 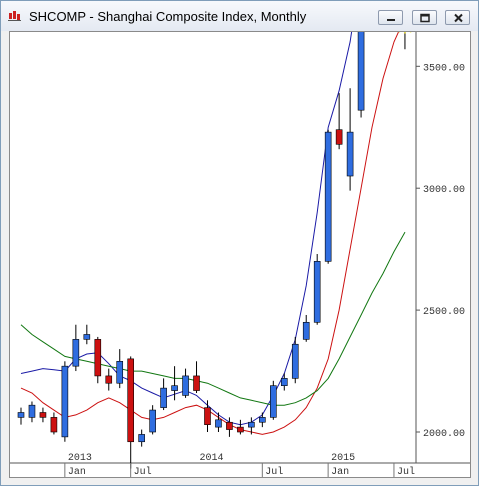 I want to click on restore-button, so click(x=424, y=17).